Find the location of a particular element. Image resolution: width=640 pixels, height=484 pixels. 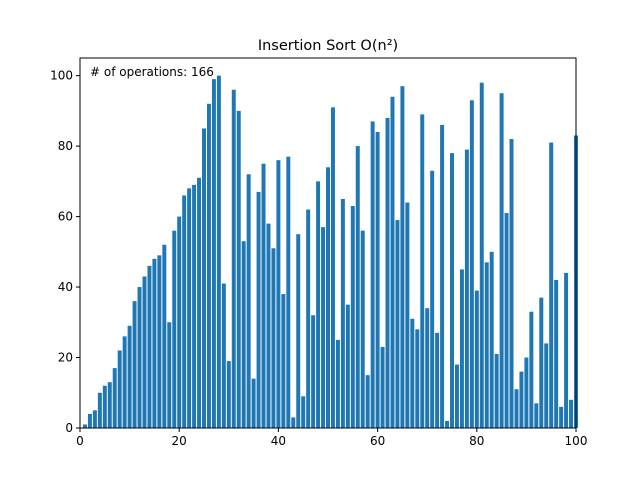

y-tick-label: 20 is located at coordinates (65, 358).